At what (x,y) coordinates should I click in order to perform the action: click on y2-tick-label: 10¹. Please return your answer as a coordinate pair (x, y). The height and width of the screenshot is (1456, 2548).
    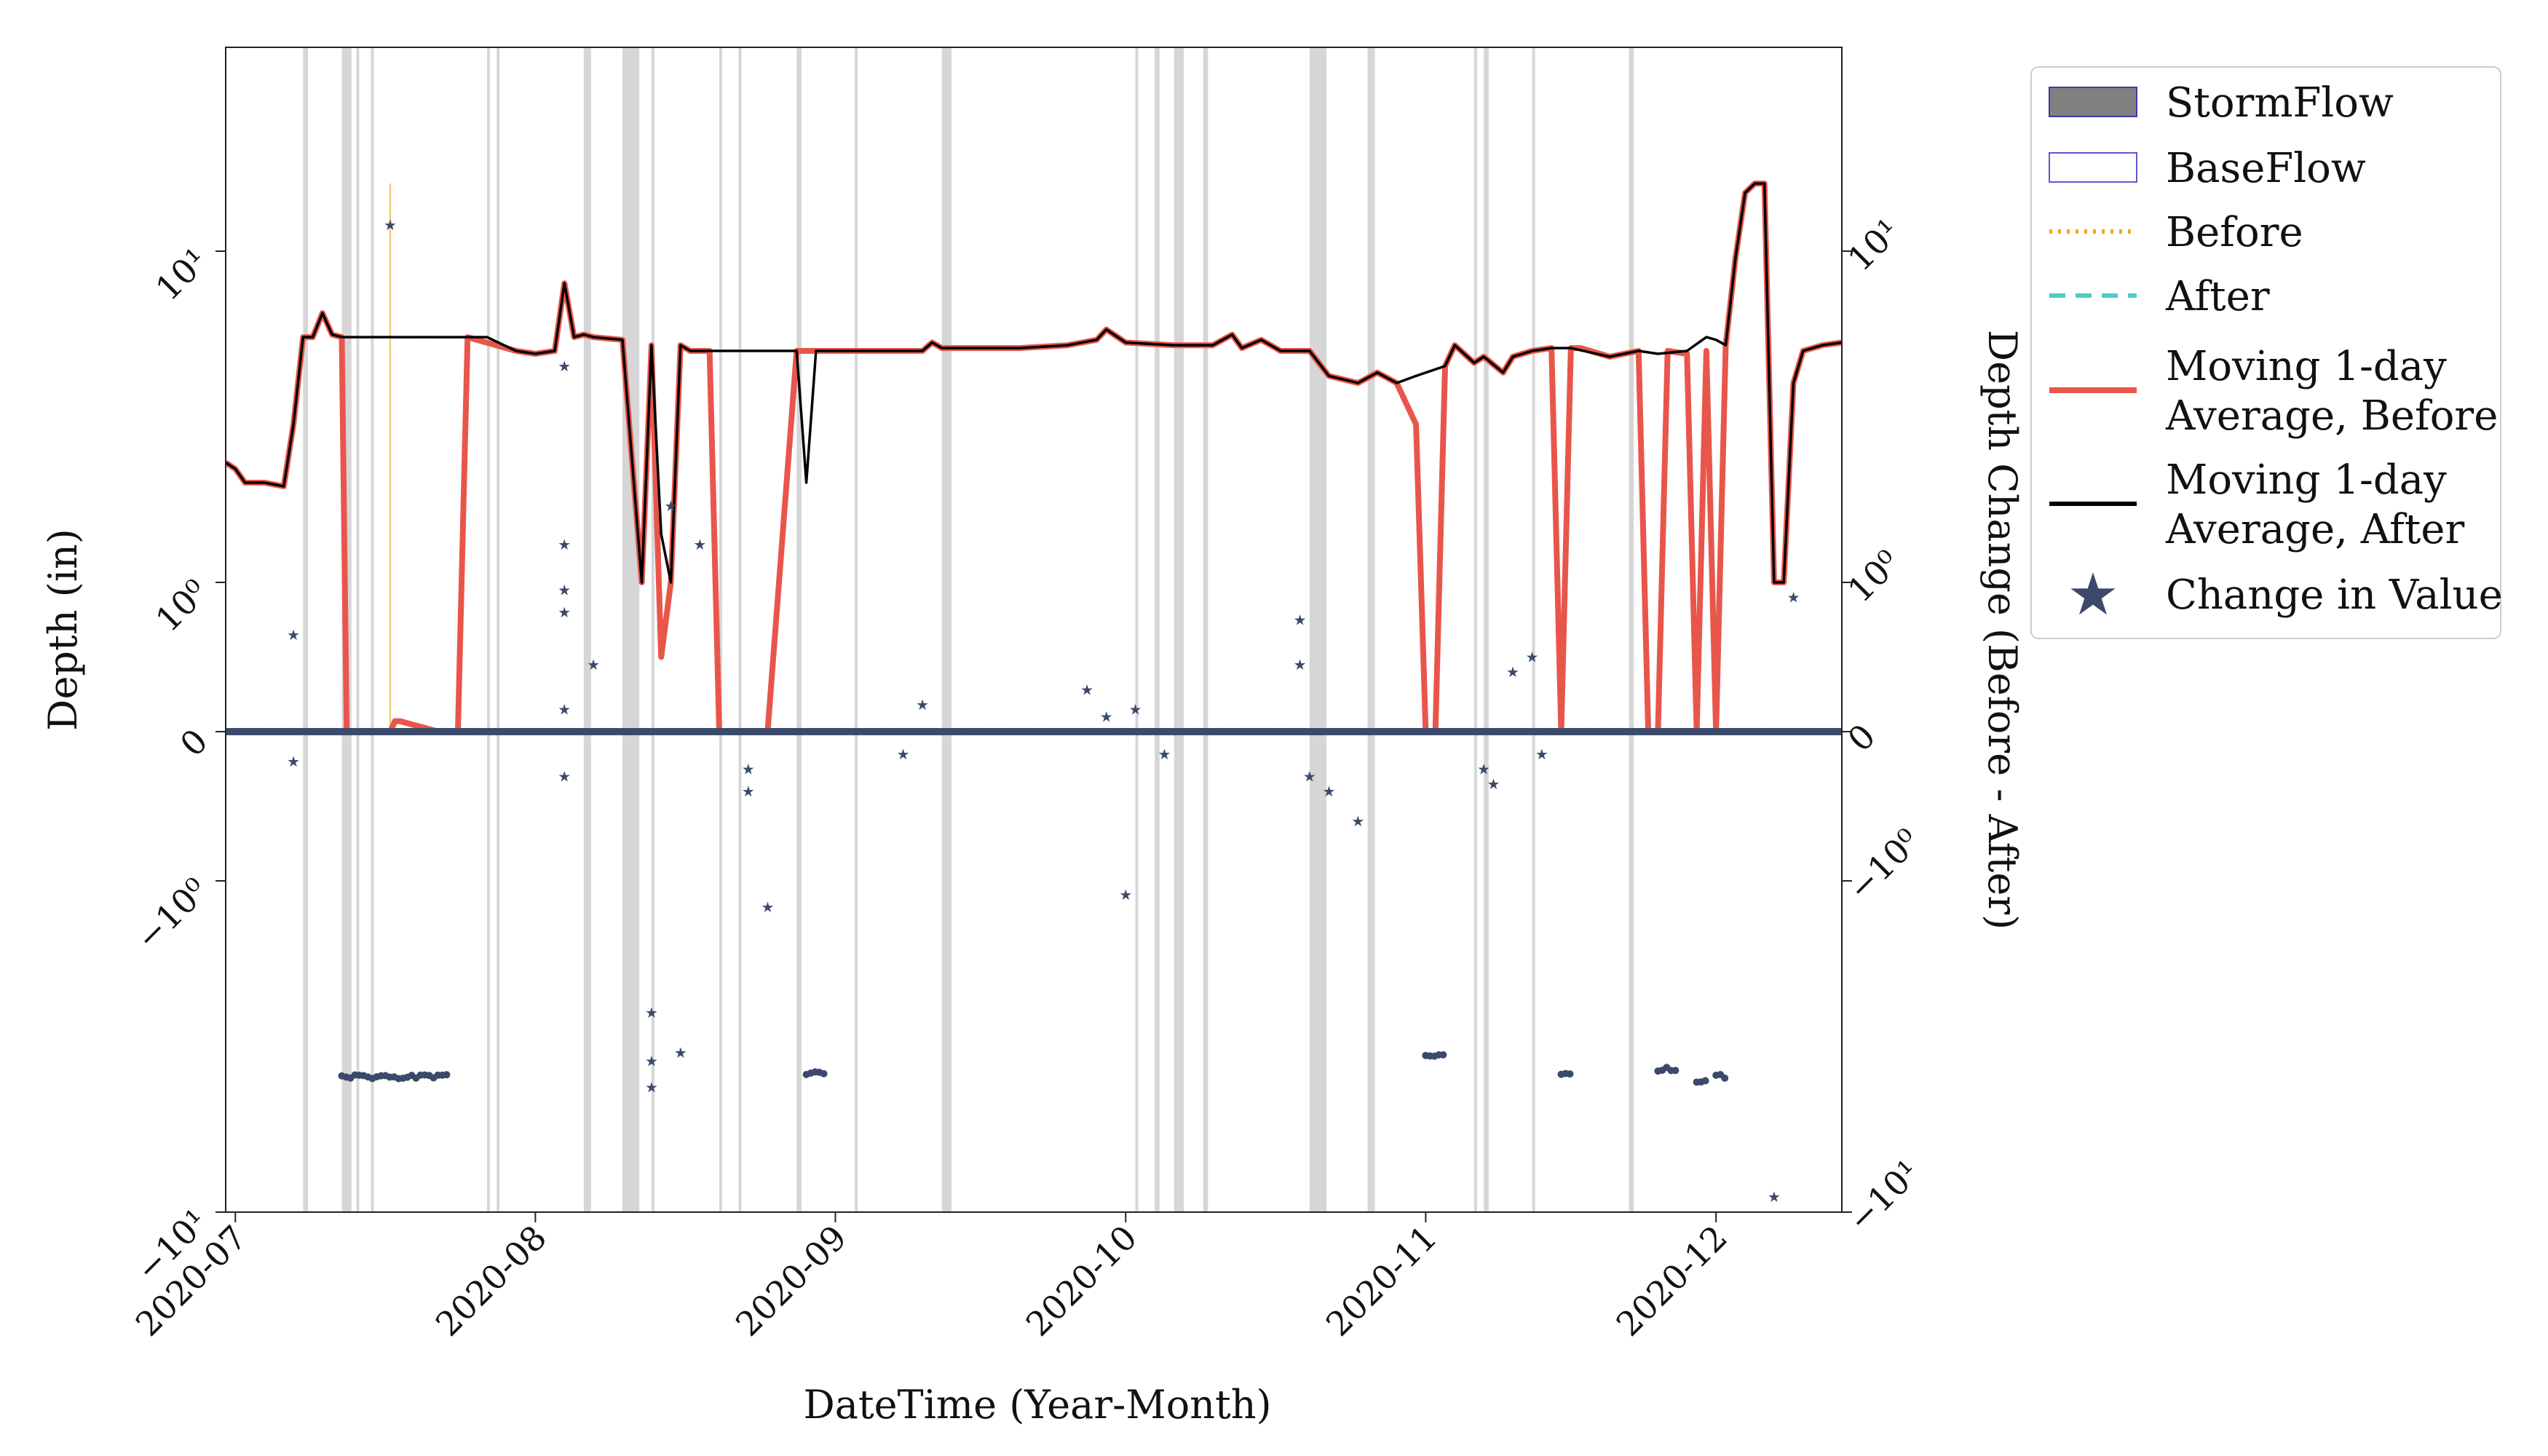
    Looking at the image, I should click on (1874, 245).